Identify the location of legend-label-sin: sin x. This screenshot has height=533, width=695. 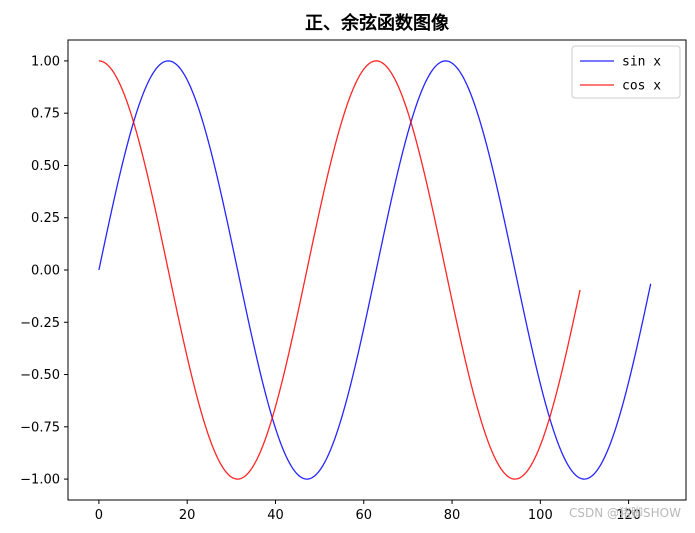
(641, 62).